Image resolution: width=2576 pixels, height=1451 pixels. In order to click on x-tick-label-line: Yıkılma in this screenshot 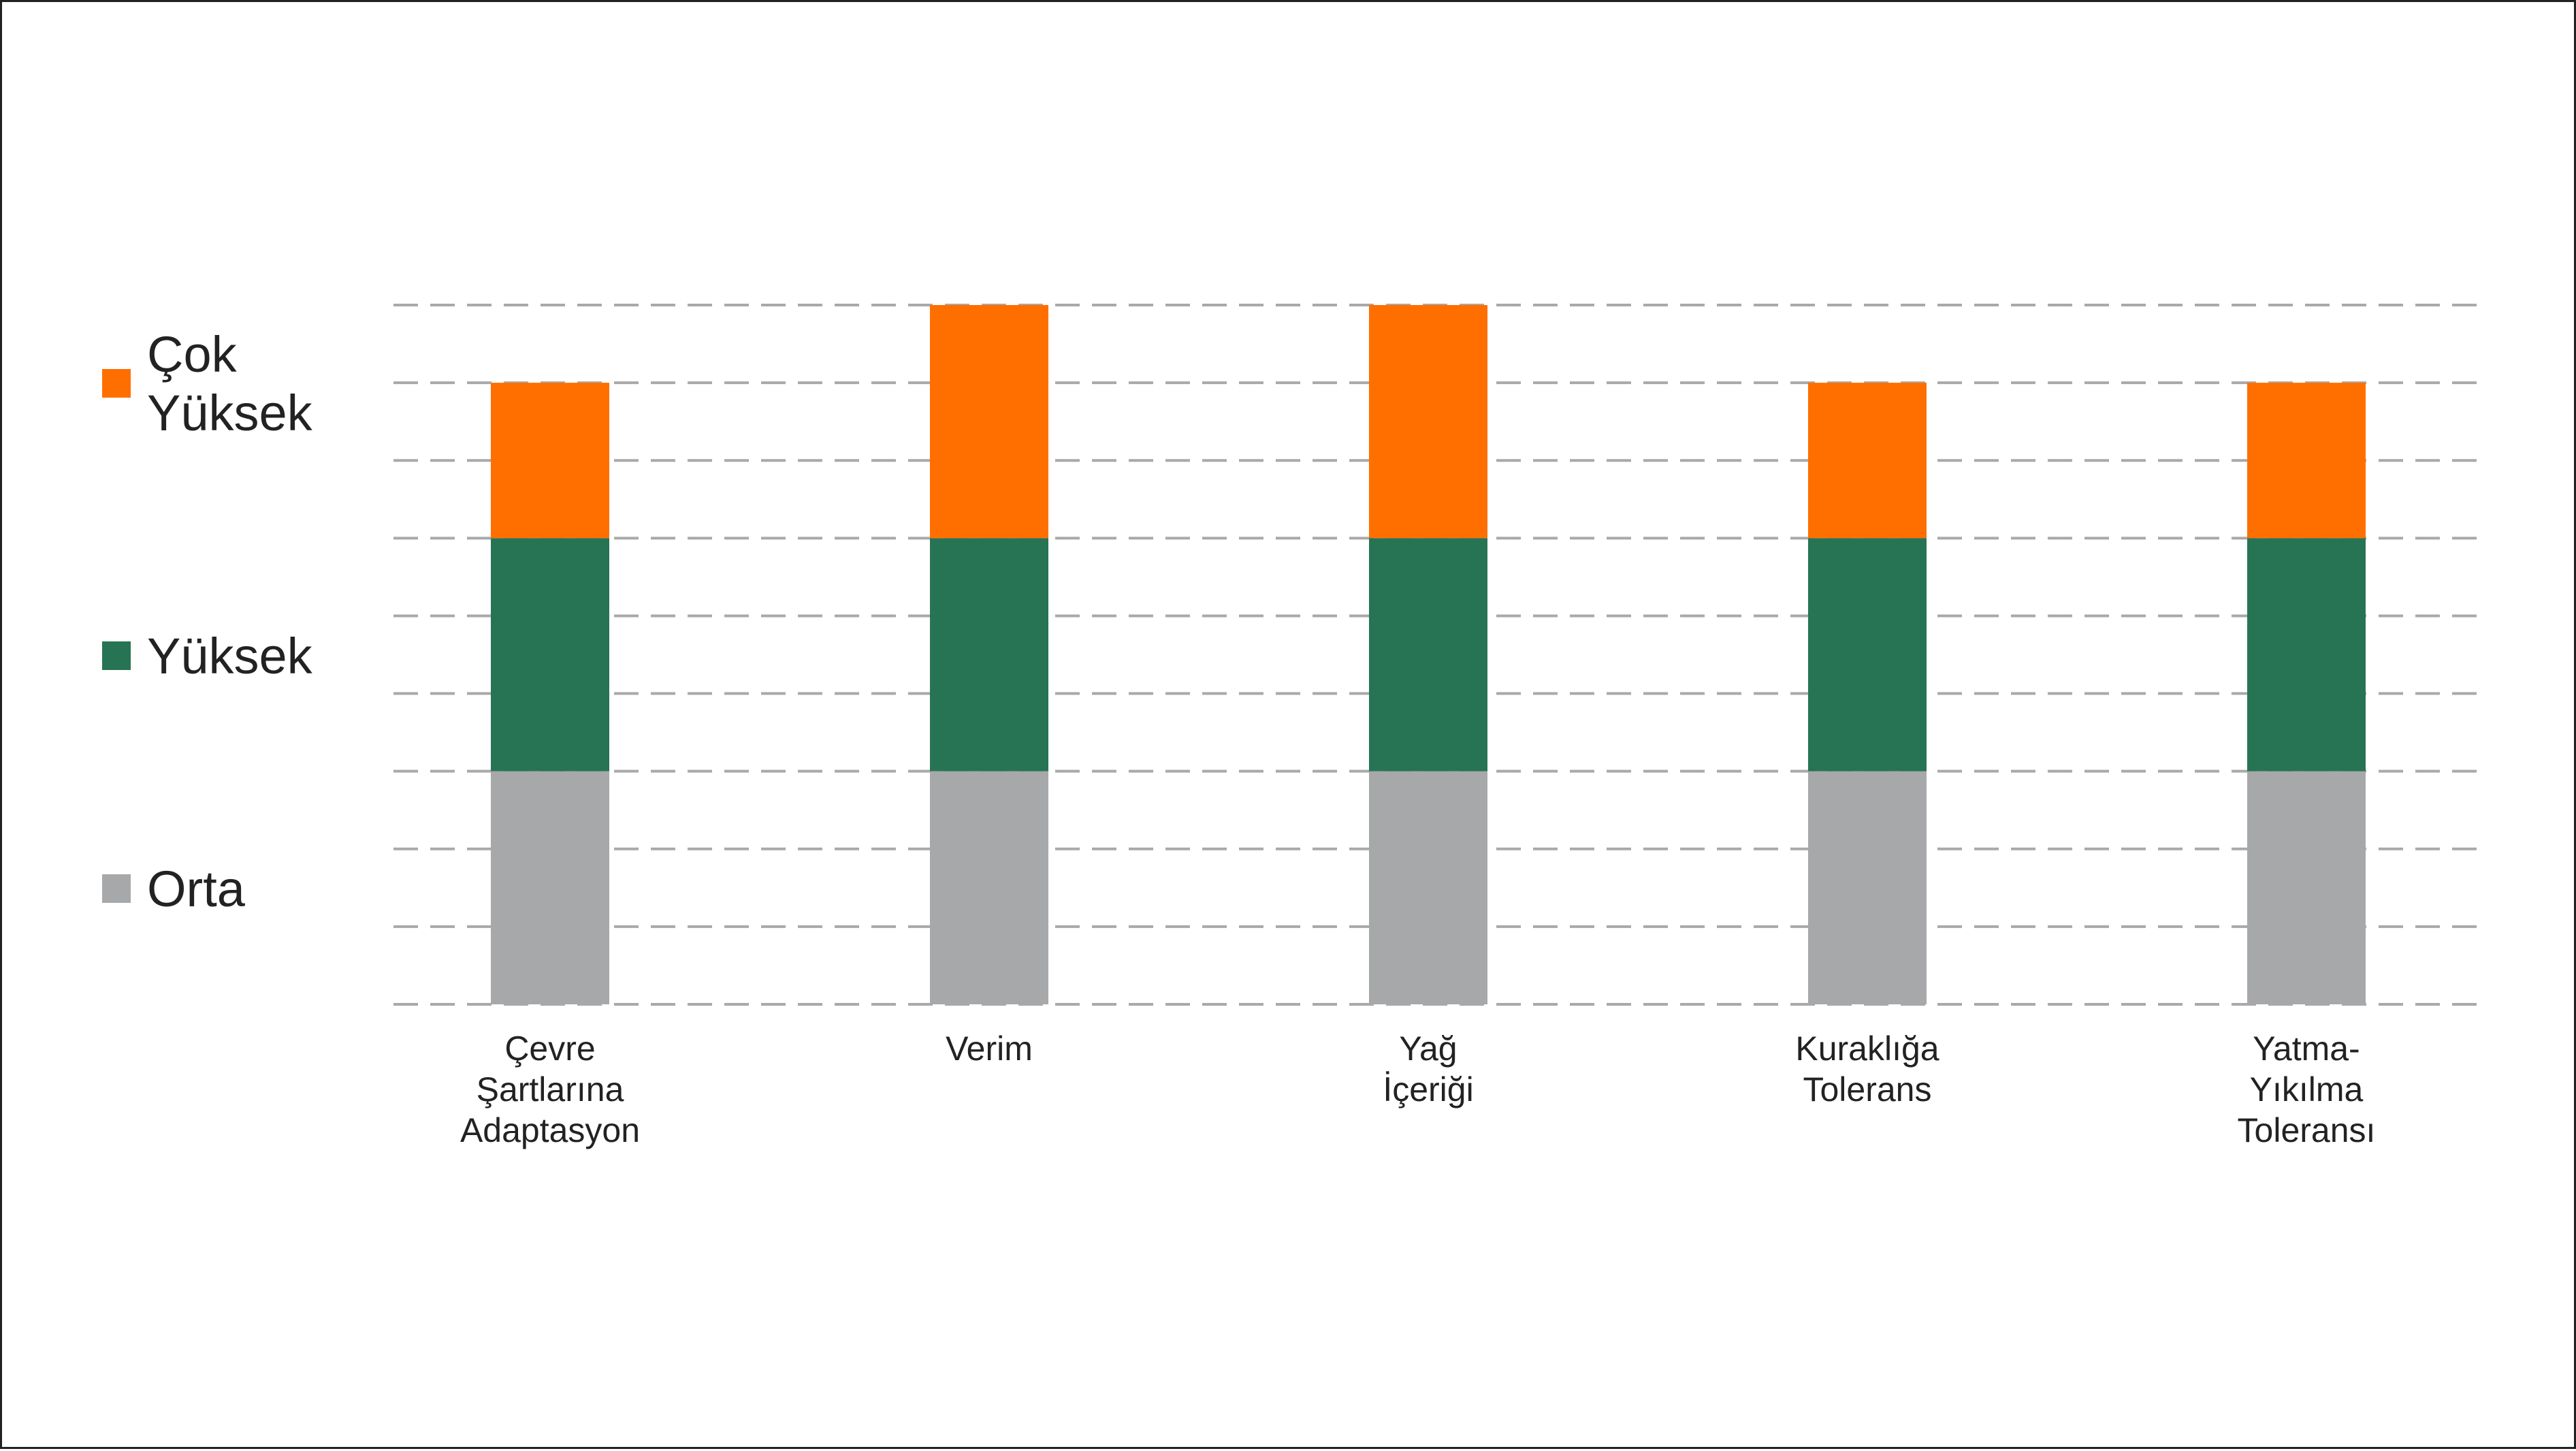, I will do `click(2307, 1089)`.